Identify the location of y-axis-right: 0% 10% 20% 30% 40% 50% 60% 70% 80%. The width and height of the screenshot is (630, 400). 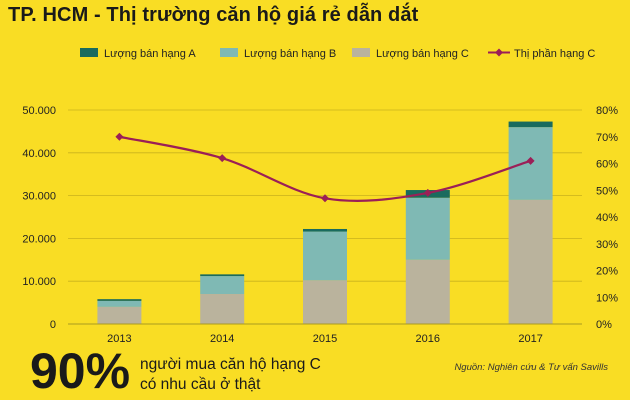
(607, 218).